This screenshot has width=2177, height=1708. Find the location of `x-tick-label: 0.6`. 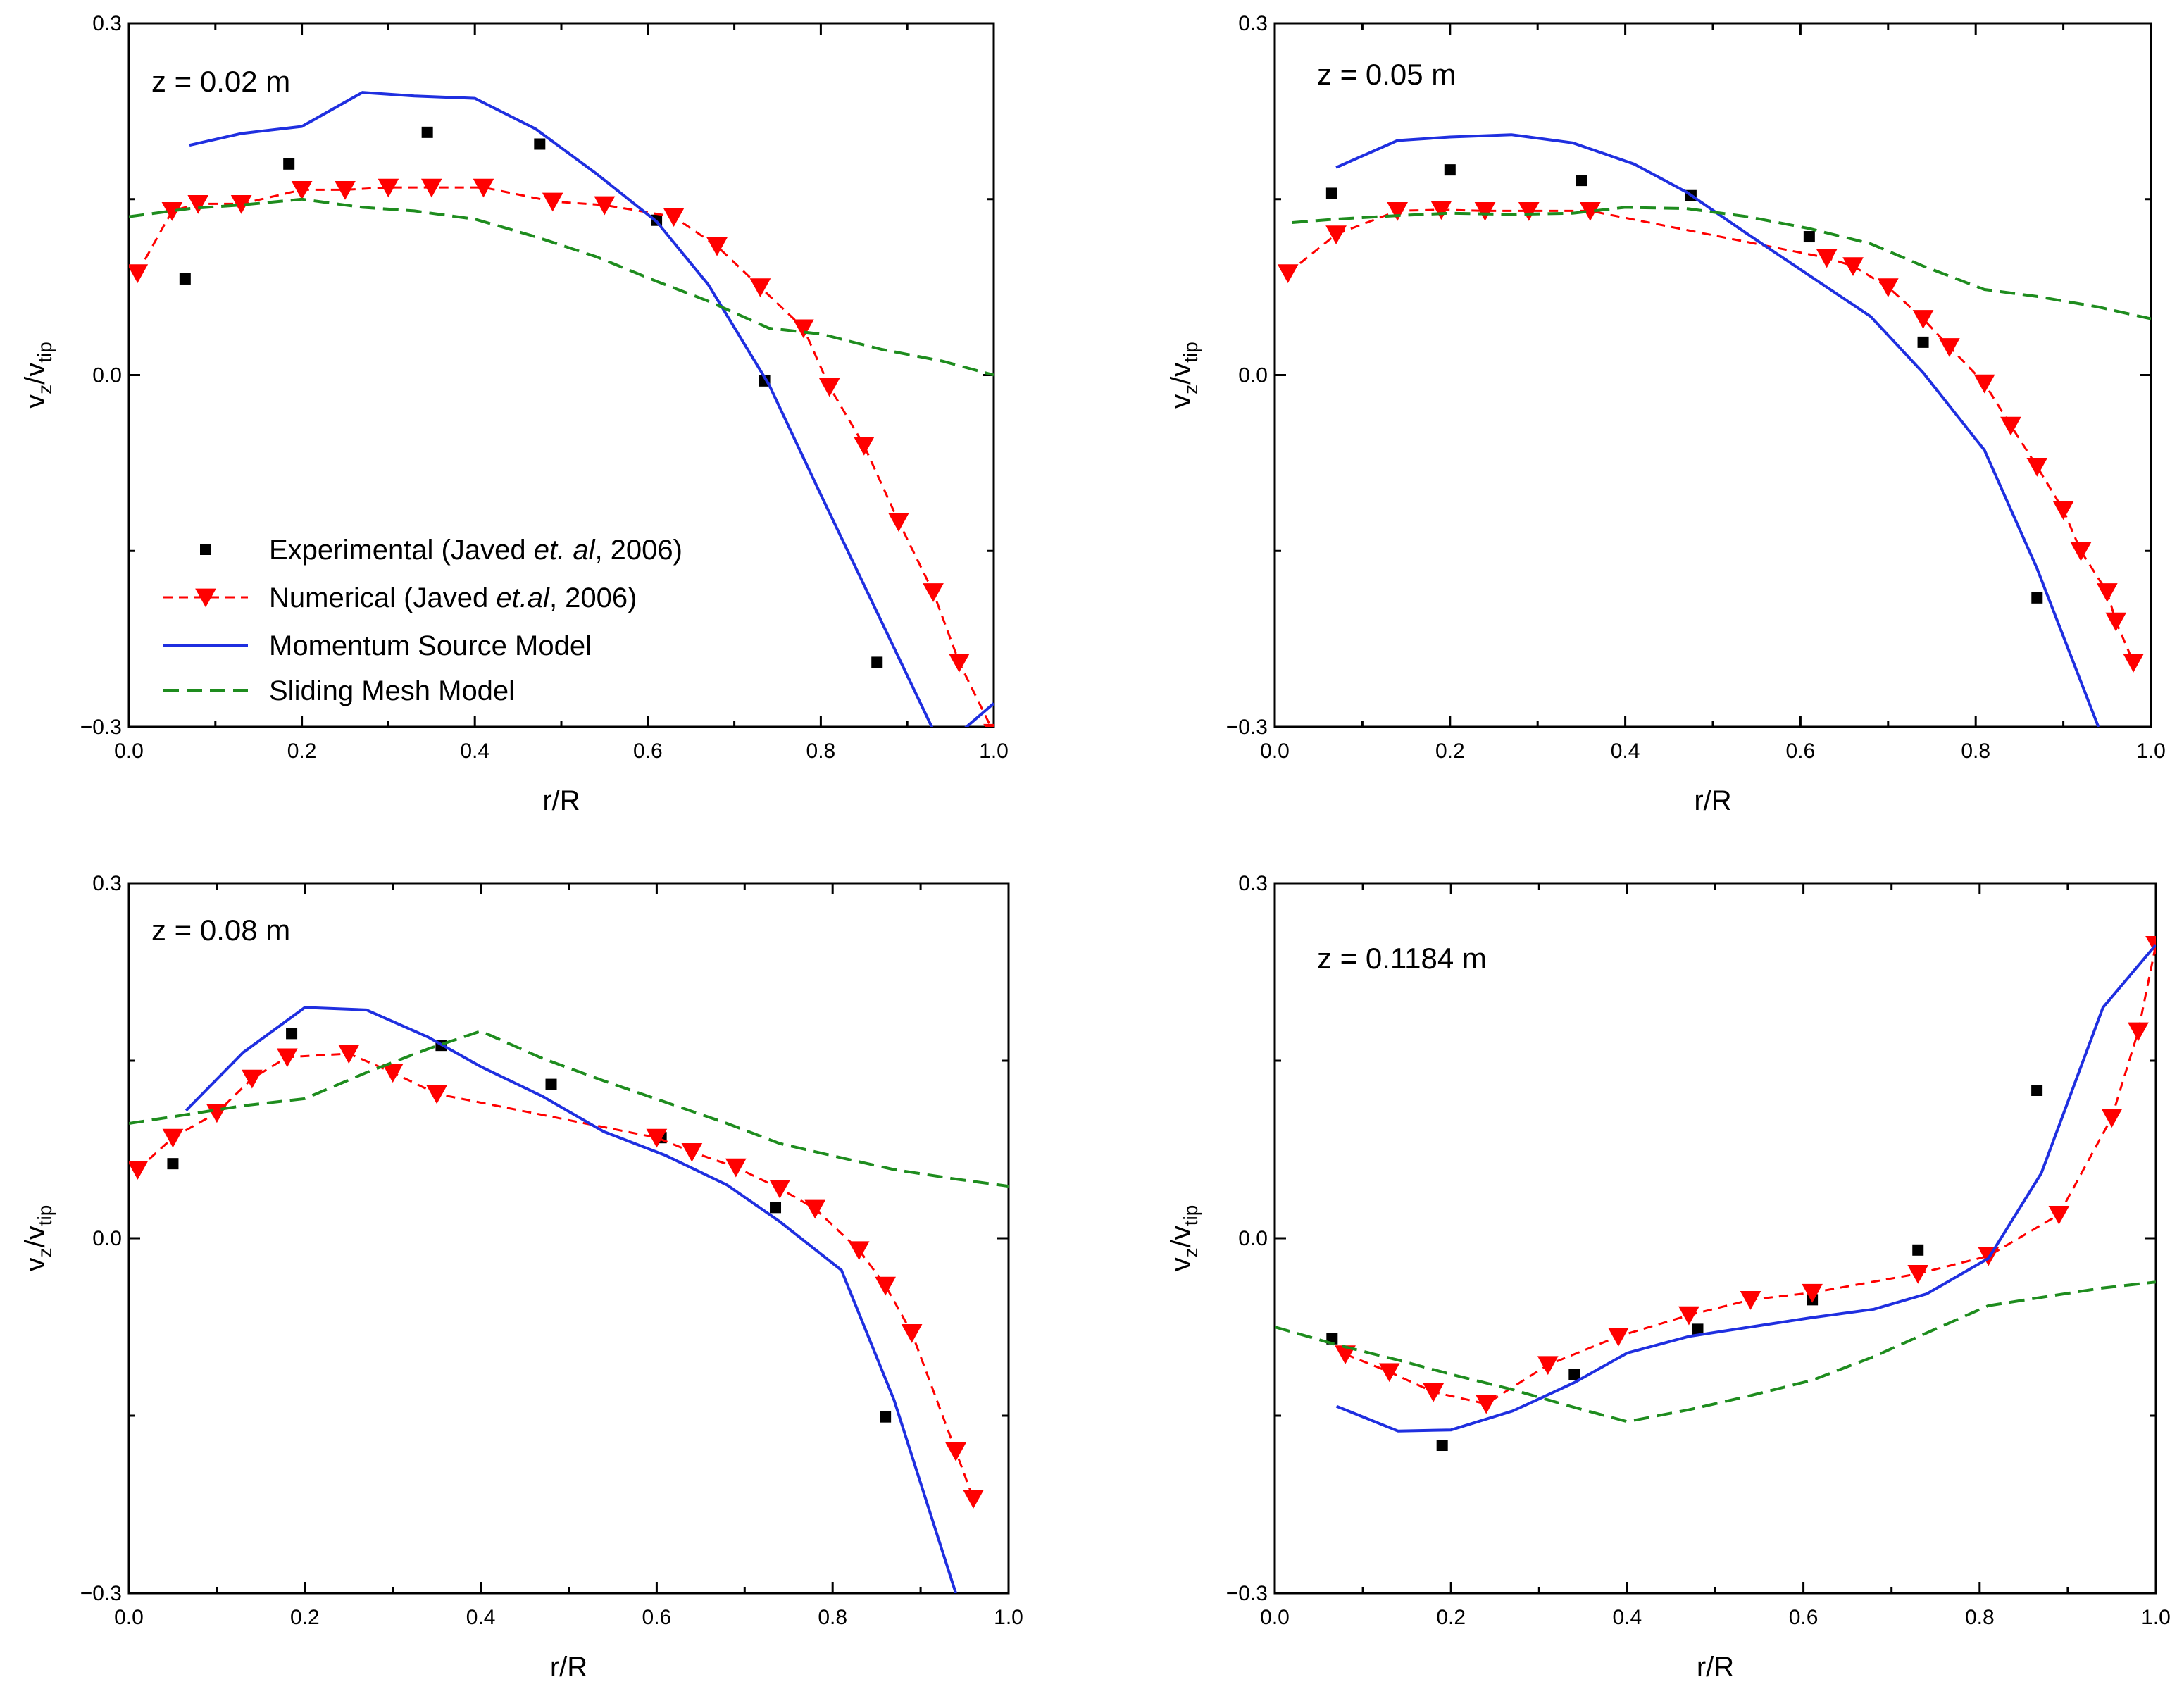

x-tick-label: 0.6 is located at coordinates (1801, 751).